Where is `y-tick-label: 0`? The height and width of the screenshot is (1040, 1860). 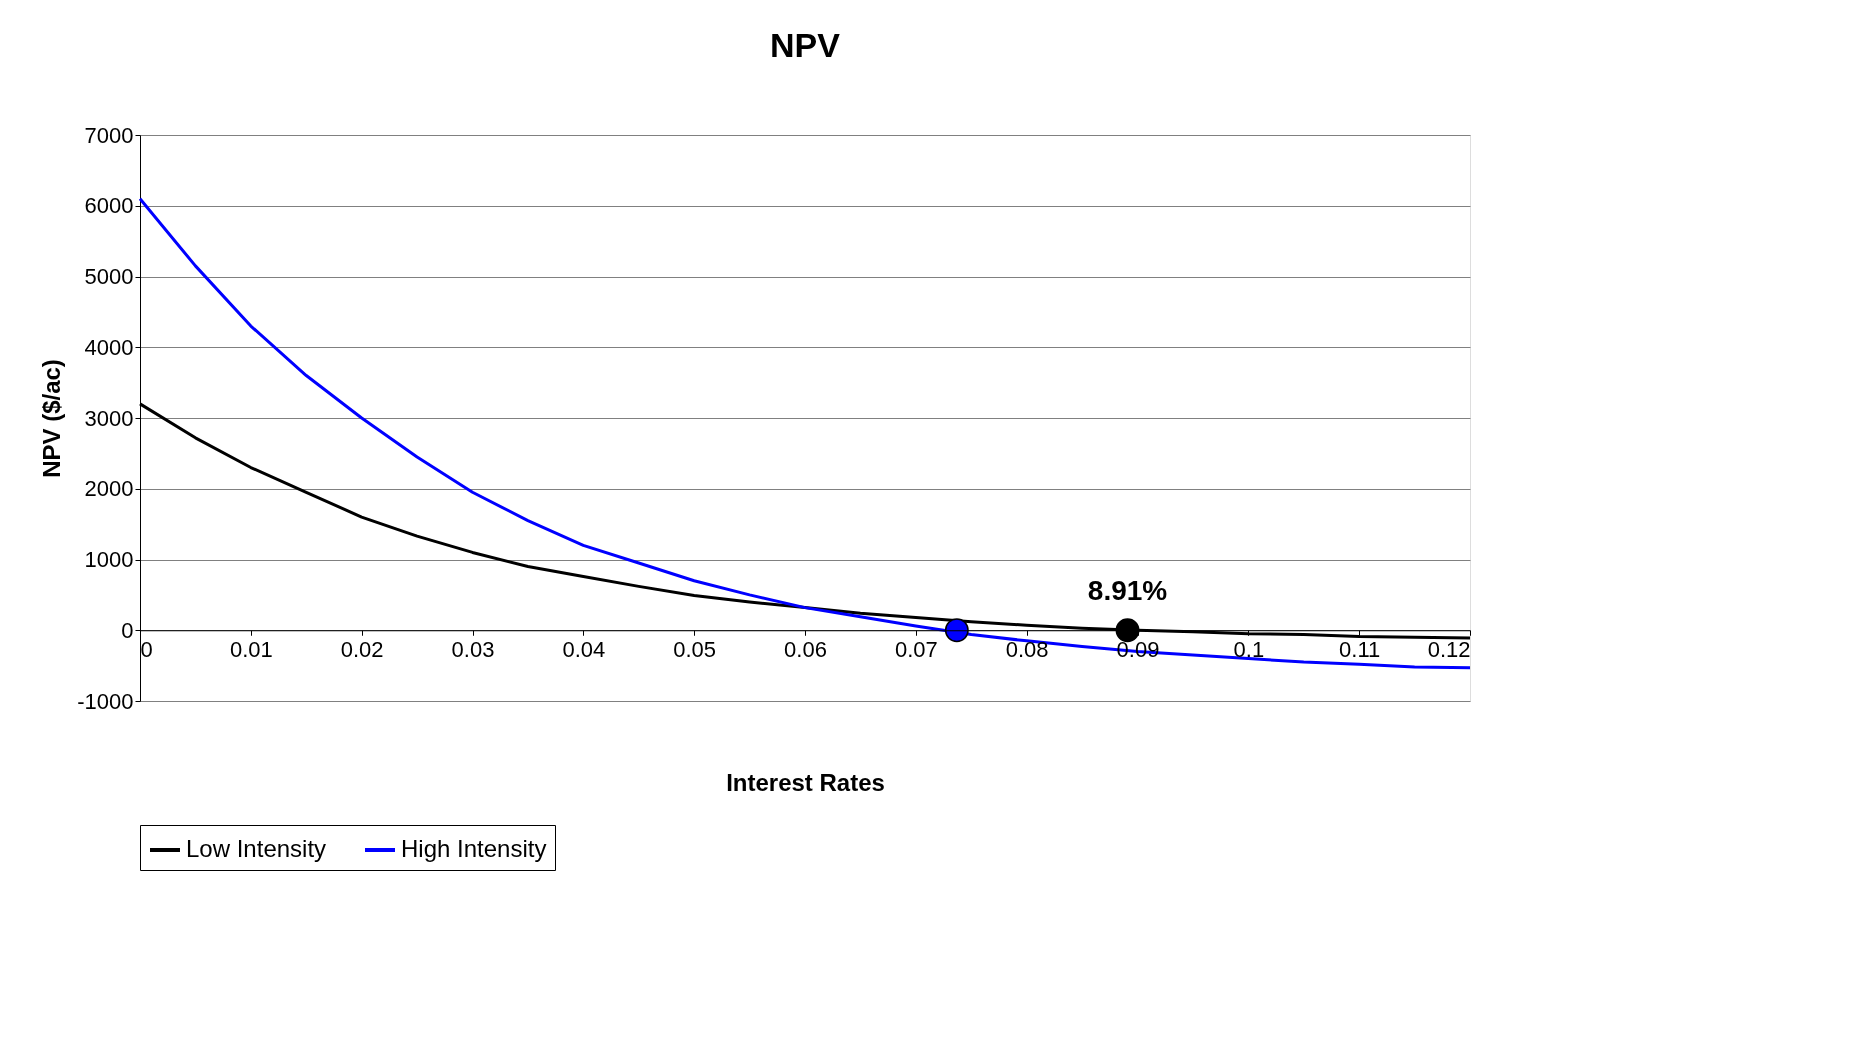 y-tick-label: 0 is located at coordinates (127, 630).